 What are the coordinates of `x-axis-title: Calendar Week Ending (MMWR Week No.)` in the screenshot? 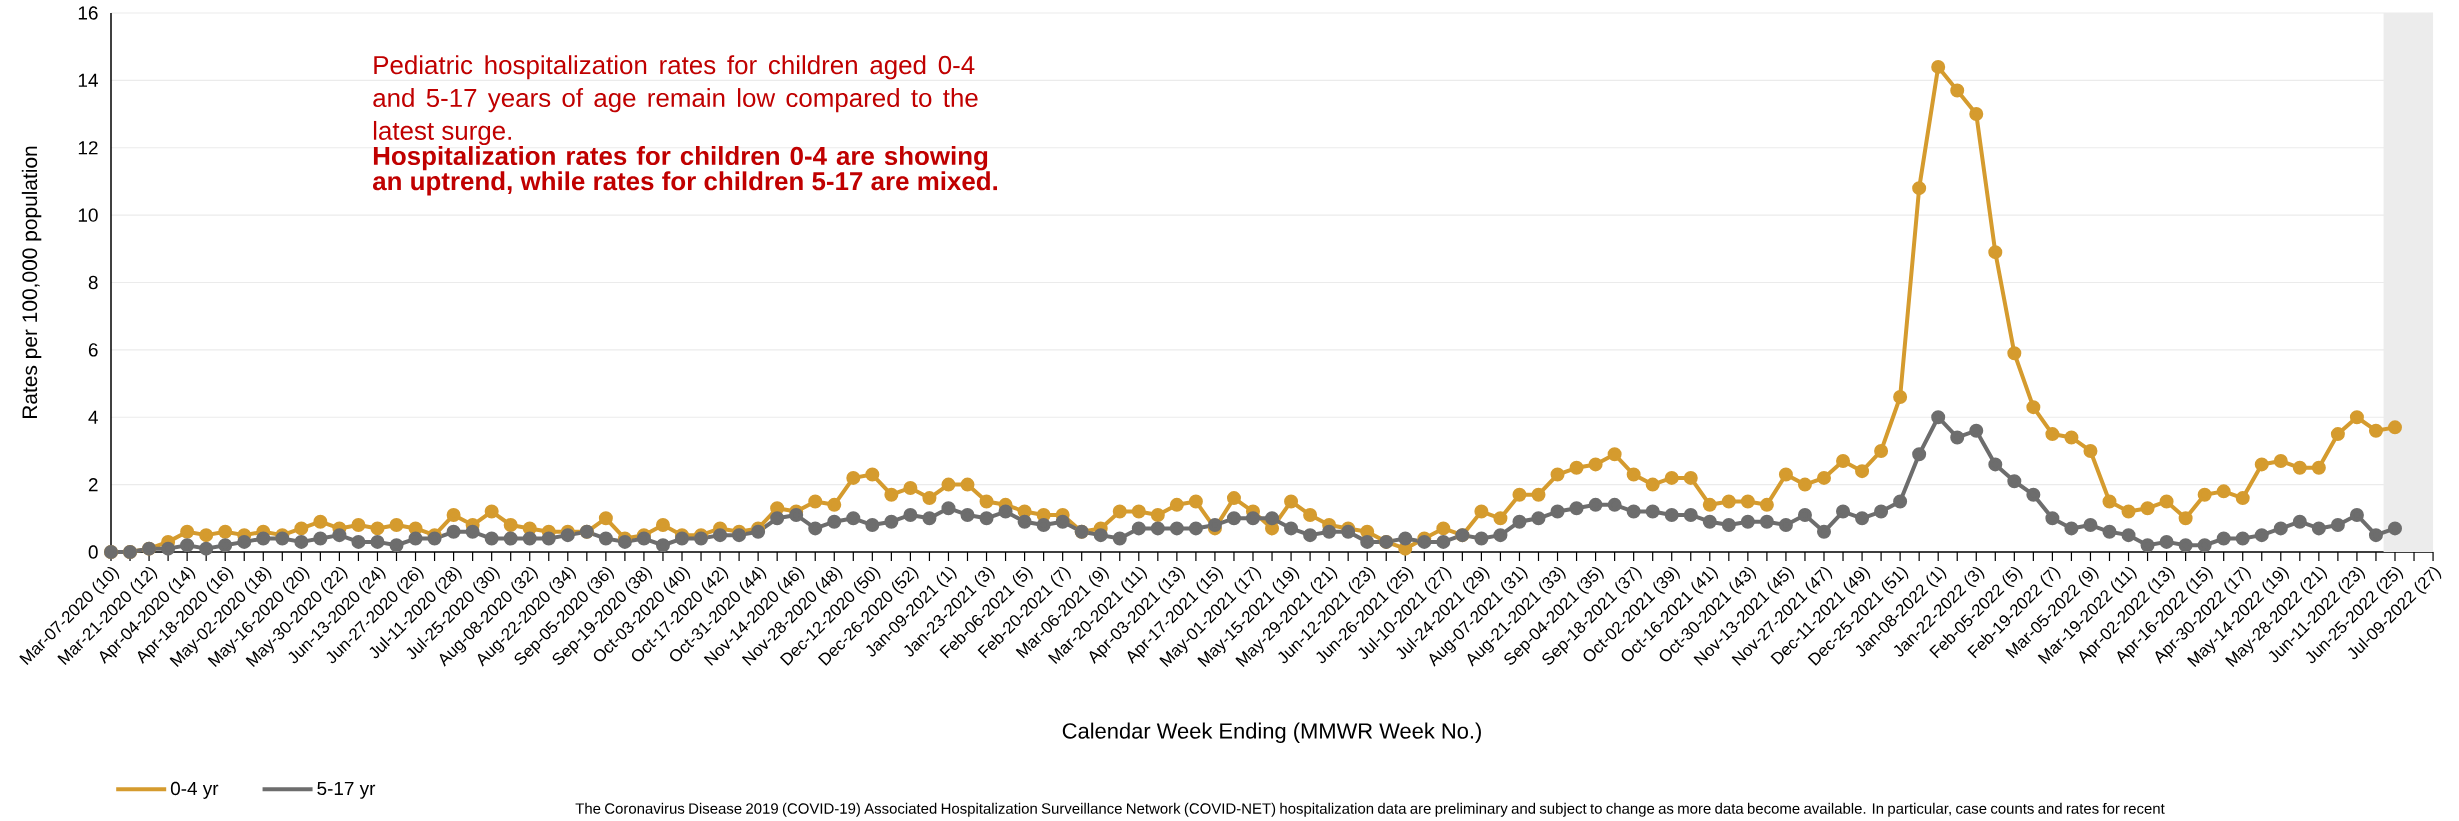 It's located at (1271, 733).